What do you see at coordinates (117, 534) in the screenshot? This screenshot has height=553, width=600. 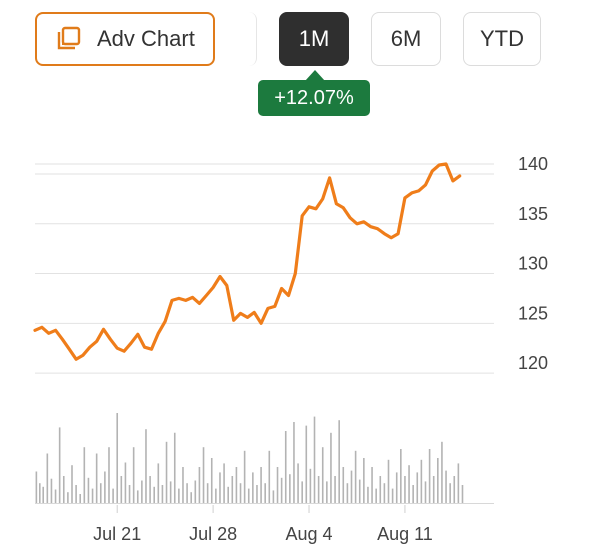 I see `x-tick-label: Jul 21` at bounding box center [117, 534].